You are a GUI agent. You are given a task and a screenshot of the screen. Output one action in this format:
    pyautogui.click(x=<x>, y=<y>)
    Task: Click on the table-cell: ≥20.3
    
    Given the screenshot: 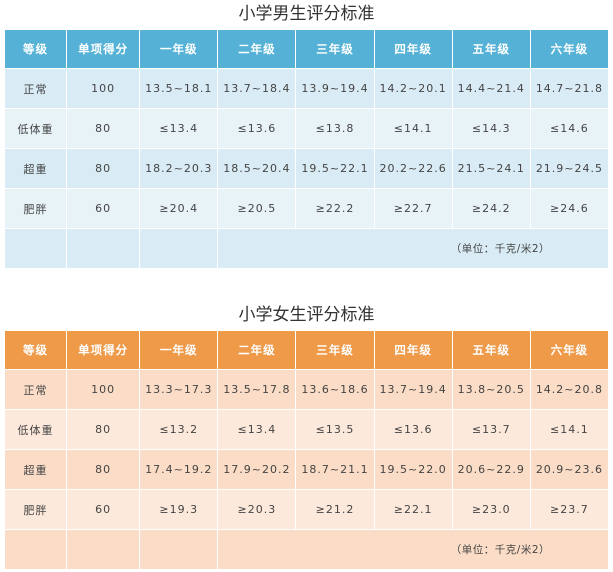 What is the action you would take?
    pyautogui.click(x=257, y=509)
    